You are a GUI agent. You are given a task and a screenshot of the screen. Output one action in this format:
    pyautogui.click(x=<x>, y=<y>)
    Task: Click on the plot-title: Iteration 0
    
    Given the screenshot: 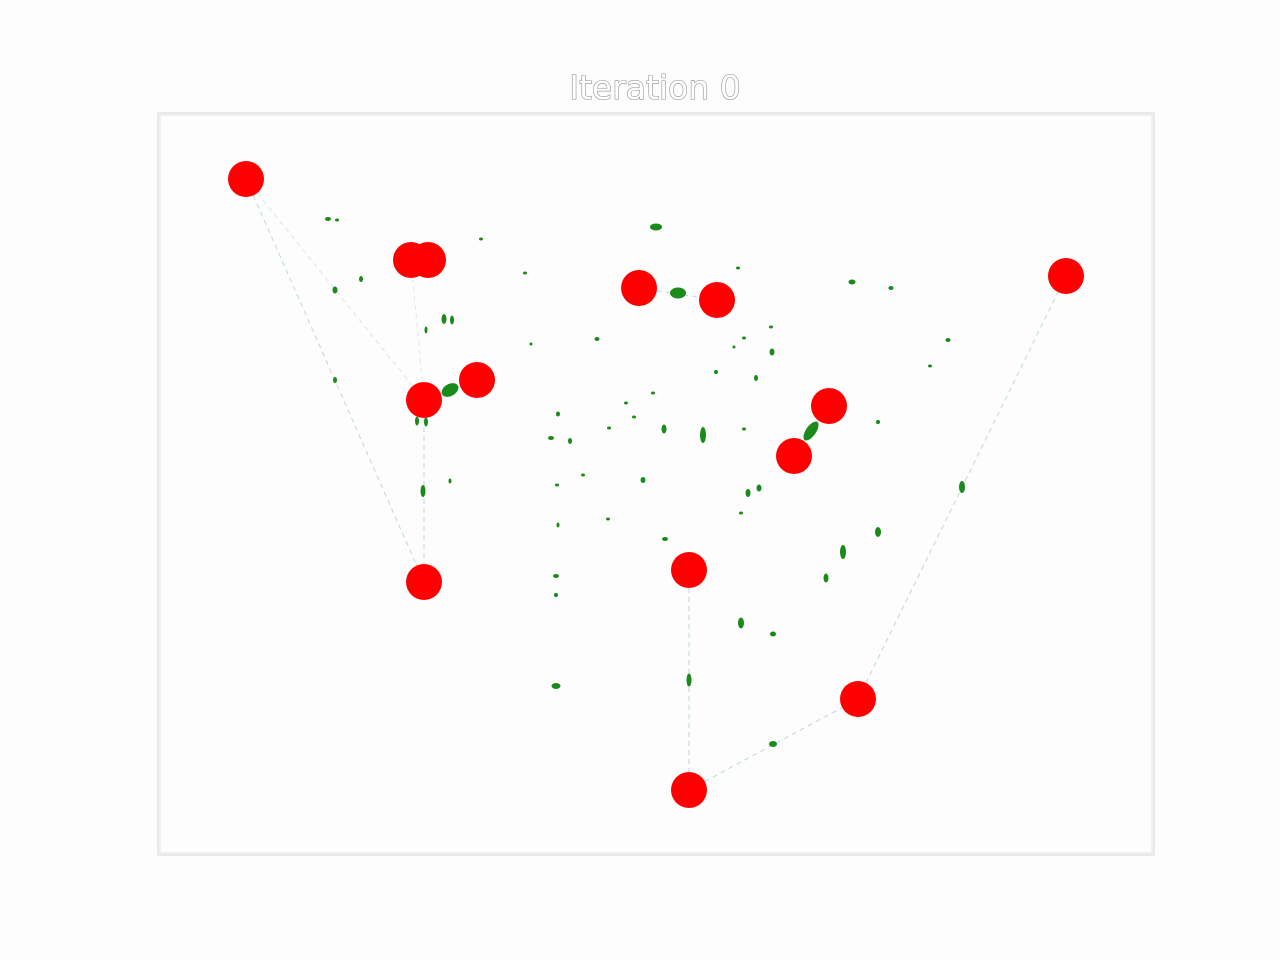 What is the action you would take?
    pyautogui.click(x=654, y=87)
    